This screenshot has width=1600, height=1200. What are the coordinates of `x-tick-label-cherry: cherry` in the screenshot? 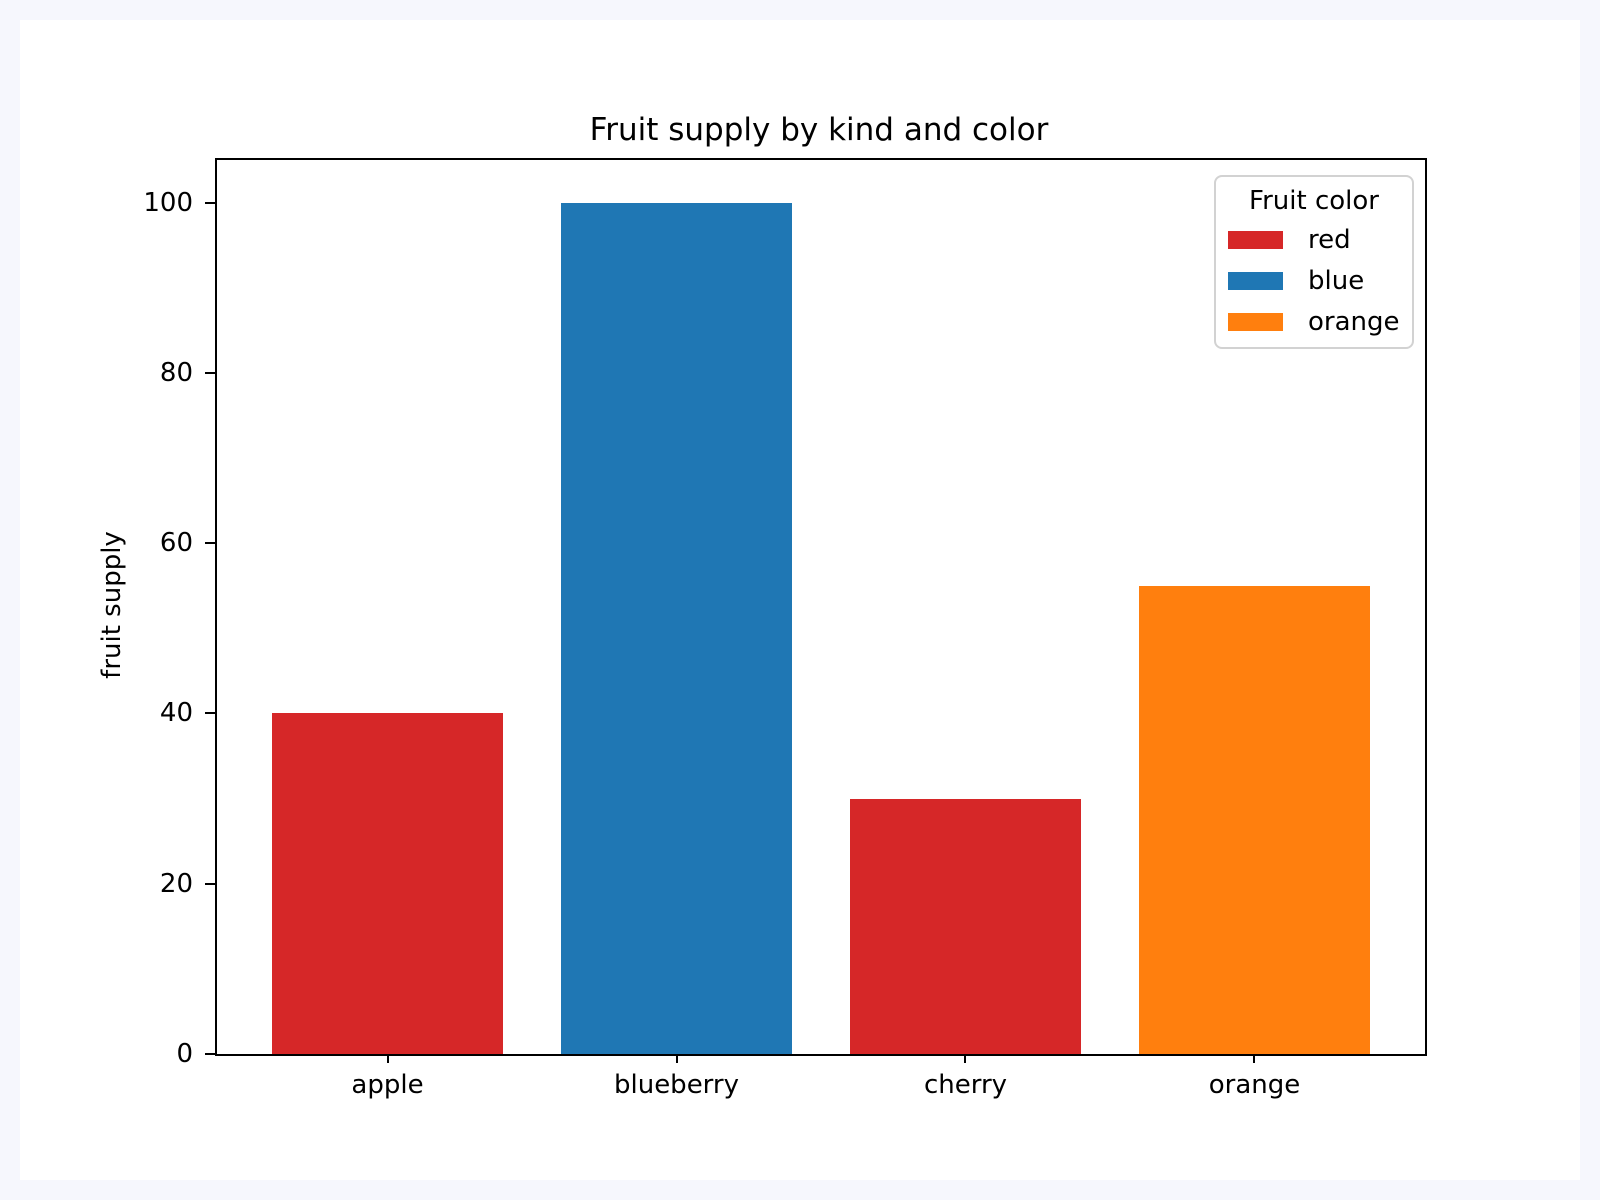 It's located at (965, 1085).